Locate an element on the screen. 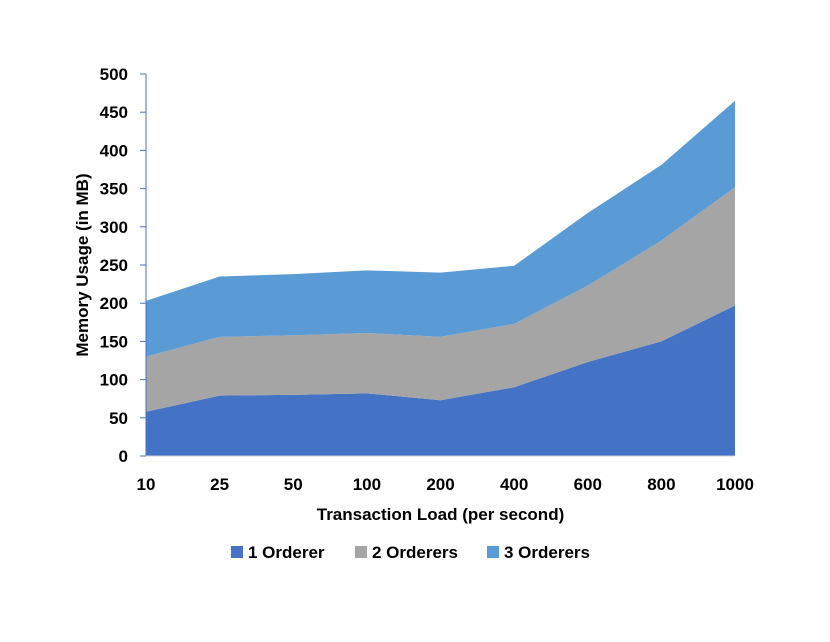 The width and height of the screenshot is (830, 642). y-tick-label: 400 is located at coordinates (114, 150).